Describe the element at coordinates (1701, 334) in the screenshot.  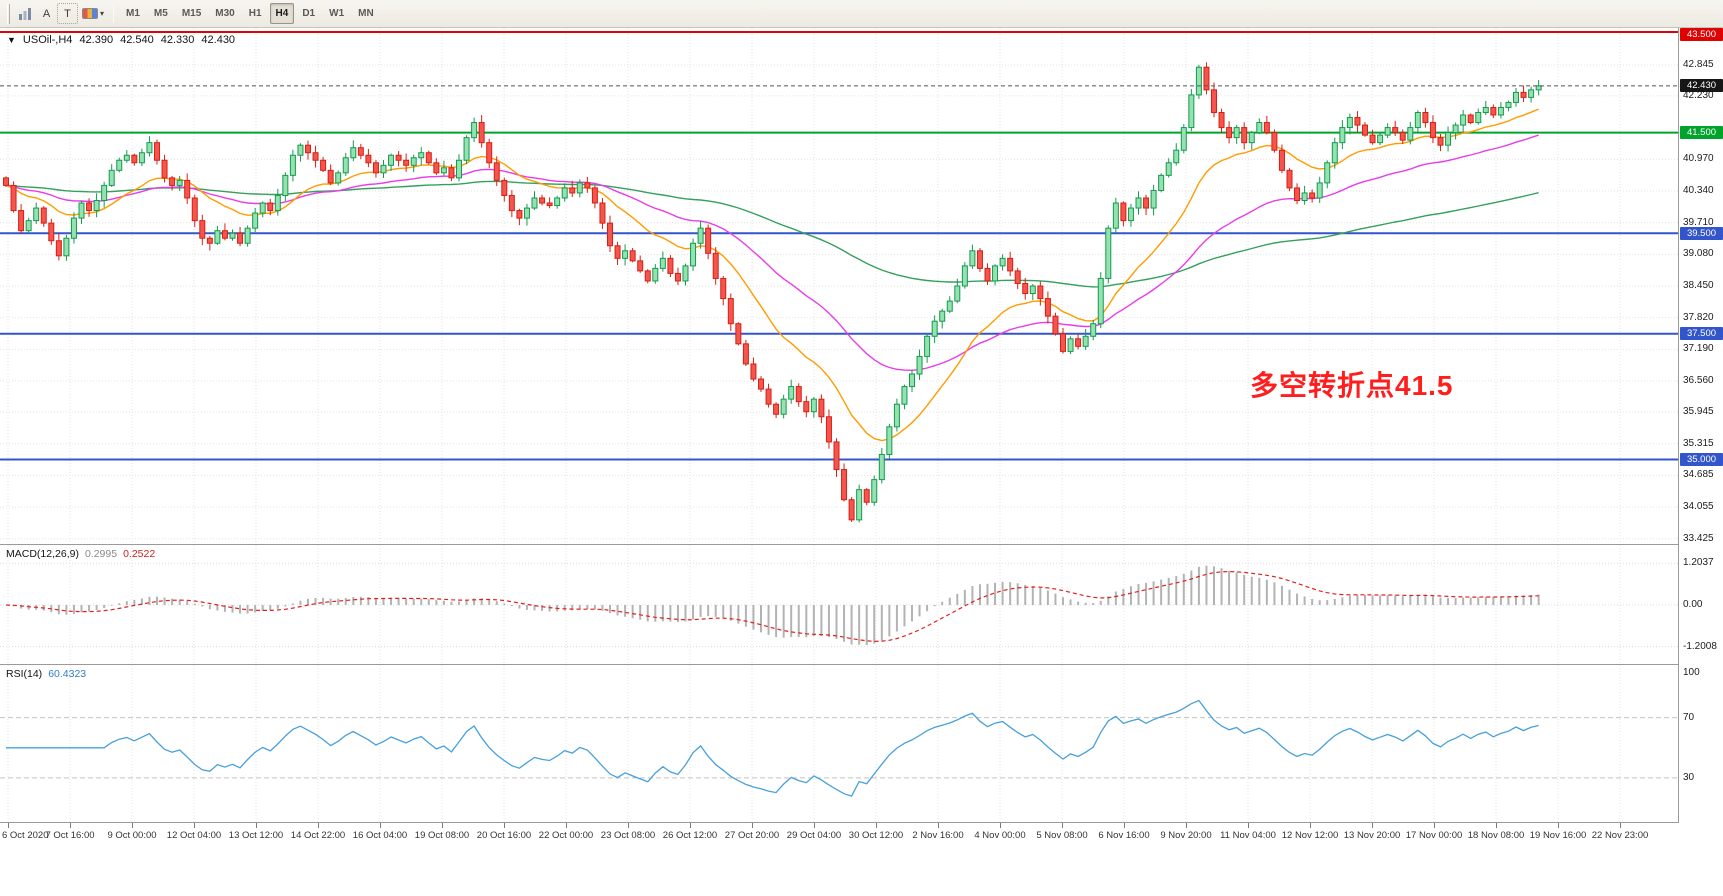
I see `price-axis-badge: 37.500` at that location.